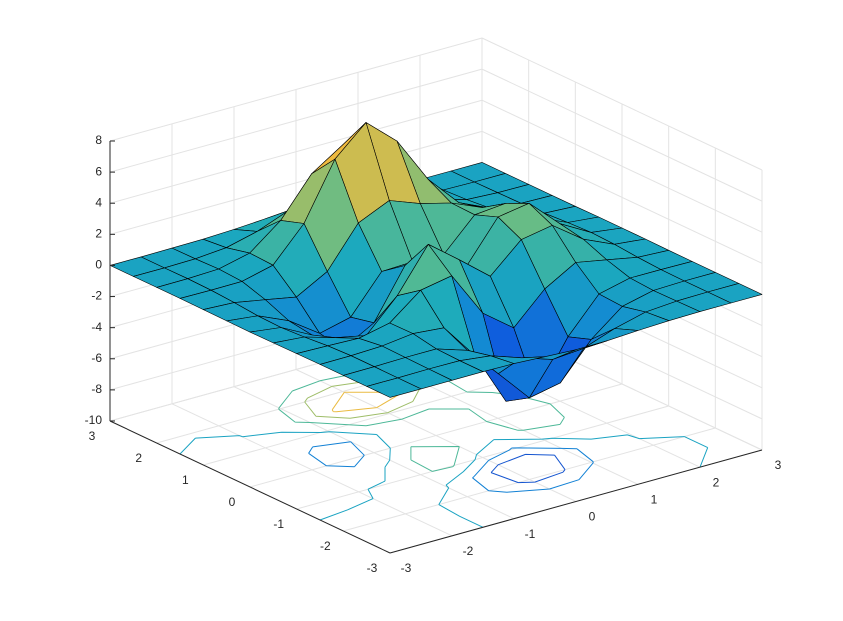 The width and height of the screenshot is (843, 621). Describe the element at coordinates (406, 568) in the screenshot. I see `x-tick-label: -3` at that location.